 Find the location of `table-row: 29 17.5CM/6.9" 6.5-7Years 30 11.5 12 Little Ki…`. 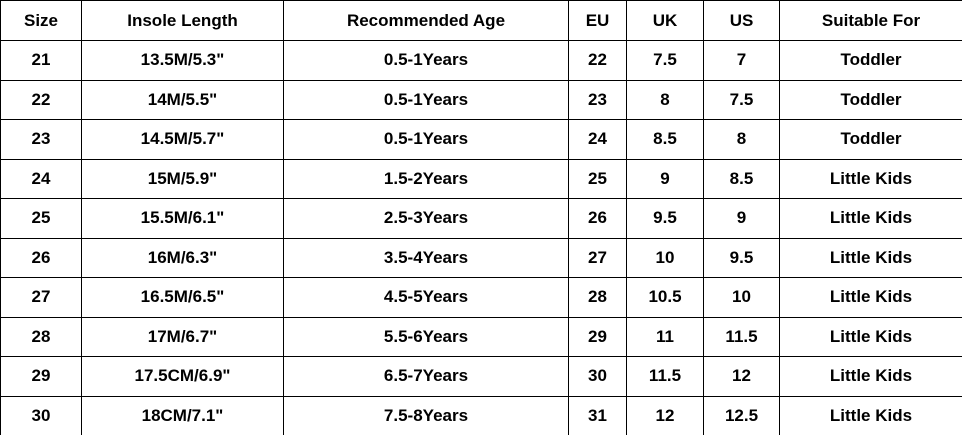

table-row: 29 17.5CM/6.9" 6.5-7Years 30 11.5 12 Little Ki… is located at coordinates (481, 376).